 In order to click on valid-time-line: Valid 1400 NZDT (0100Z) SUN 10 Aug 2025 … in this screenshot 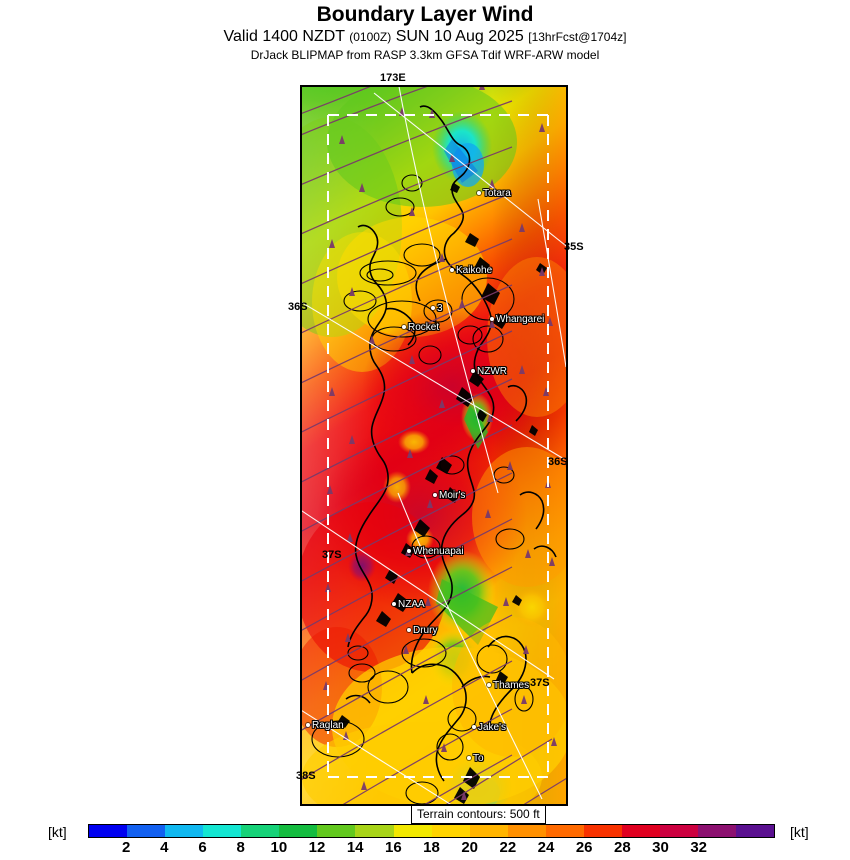, I will do `click(425, 37)`.